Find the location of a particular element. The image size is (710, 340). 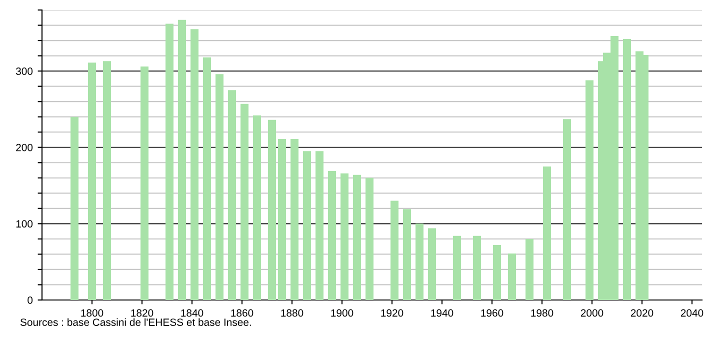

y-tick-label: 300 is located at coordinates (24, 71).